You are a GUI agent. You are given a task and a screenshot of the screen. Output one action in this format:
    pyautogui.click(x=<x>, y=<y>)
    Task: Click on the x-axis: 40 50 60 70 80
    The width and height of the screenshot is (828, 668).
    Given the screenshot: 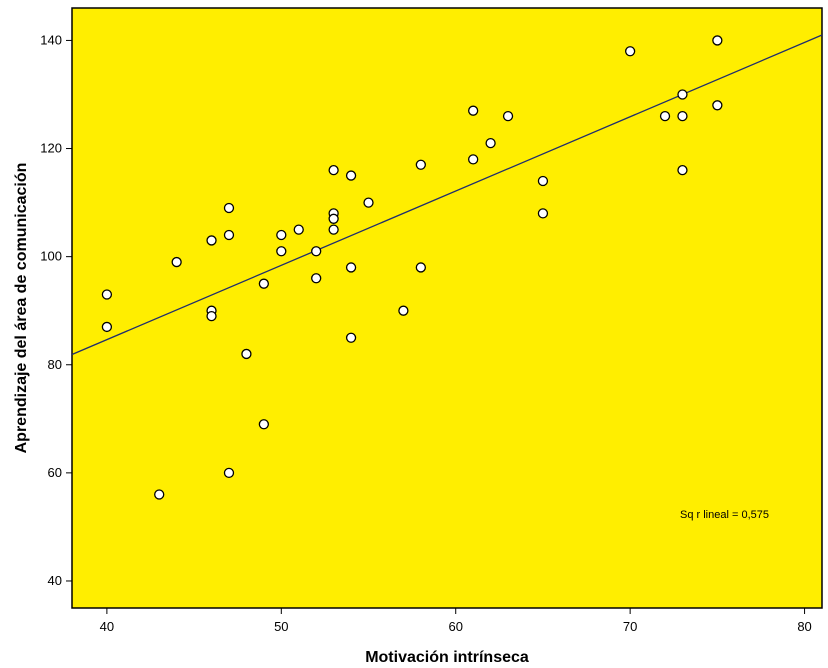 What is the action you would take?
    pyautogui.click(x=456, y=621)
    